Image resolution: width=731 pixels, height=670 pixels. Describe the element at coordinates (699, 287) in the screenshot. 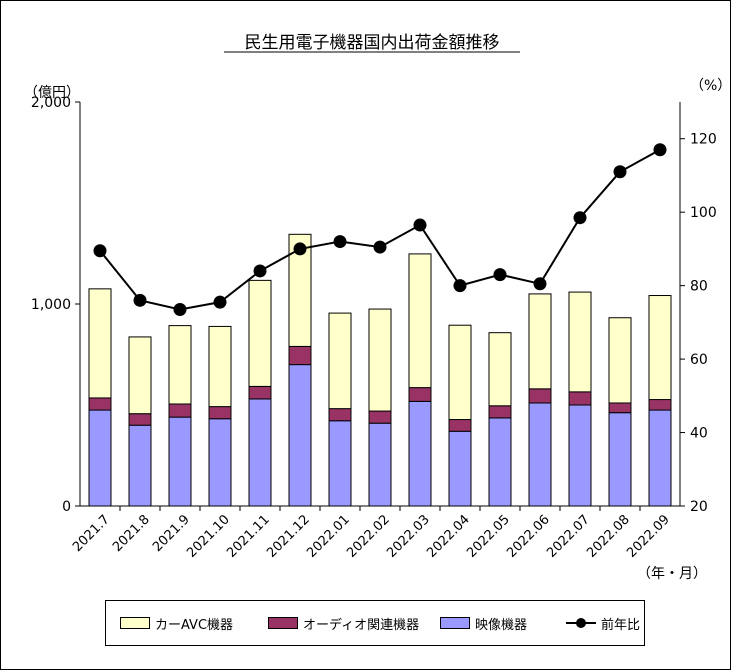

I see `y-right-tick-label: 80` at that location.